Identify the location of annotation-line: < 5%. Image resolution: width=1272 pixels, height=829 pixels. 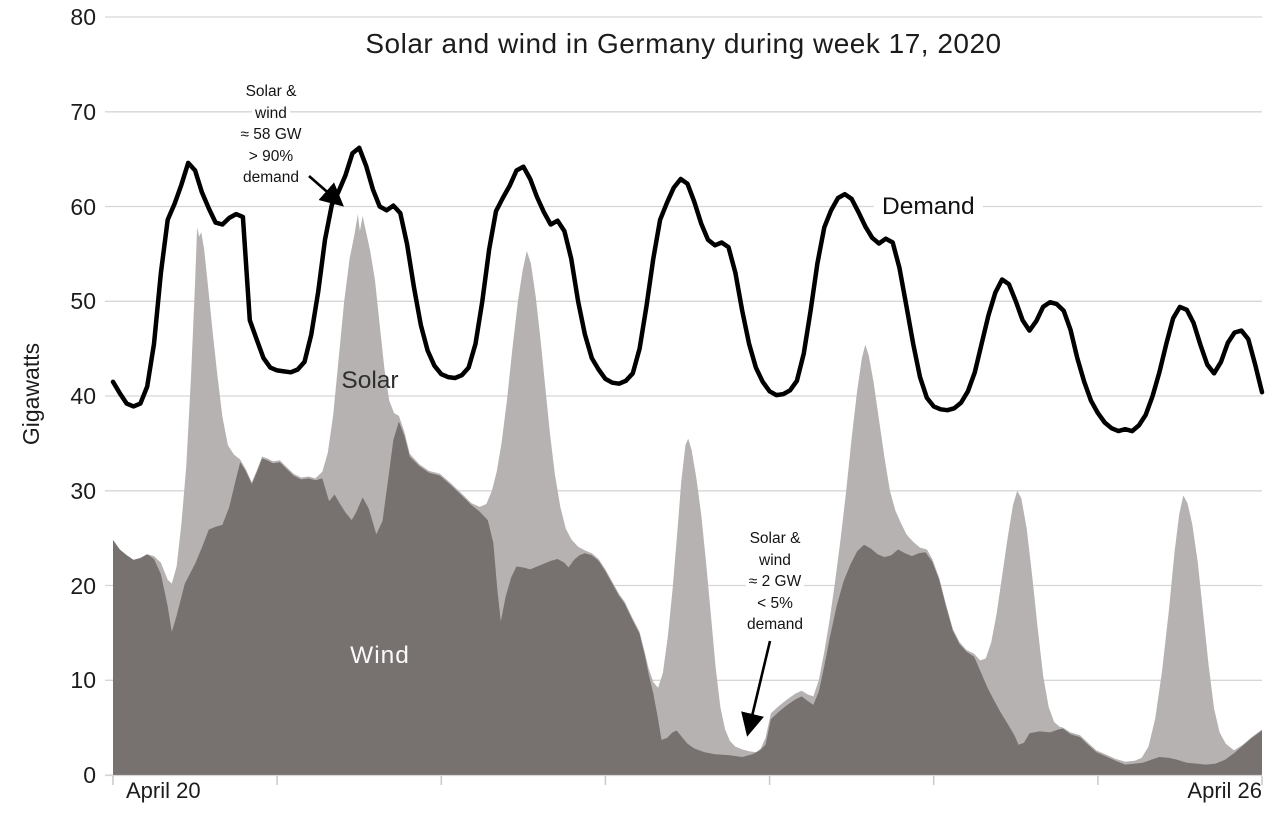
(775, 603).